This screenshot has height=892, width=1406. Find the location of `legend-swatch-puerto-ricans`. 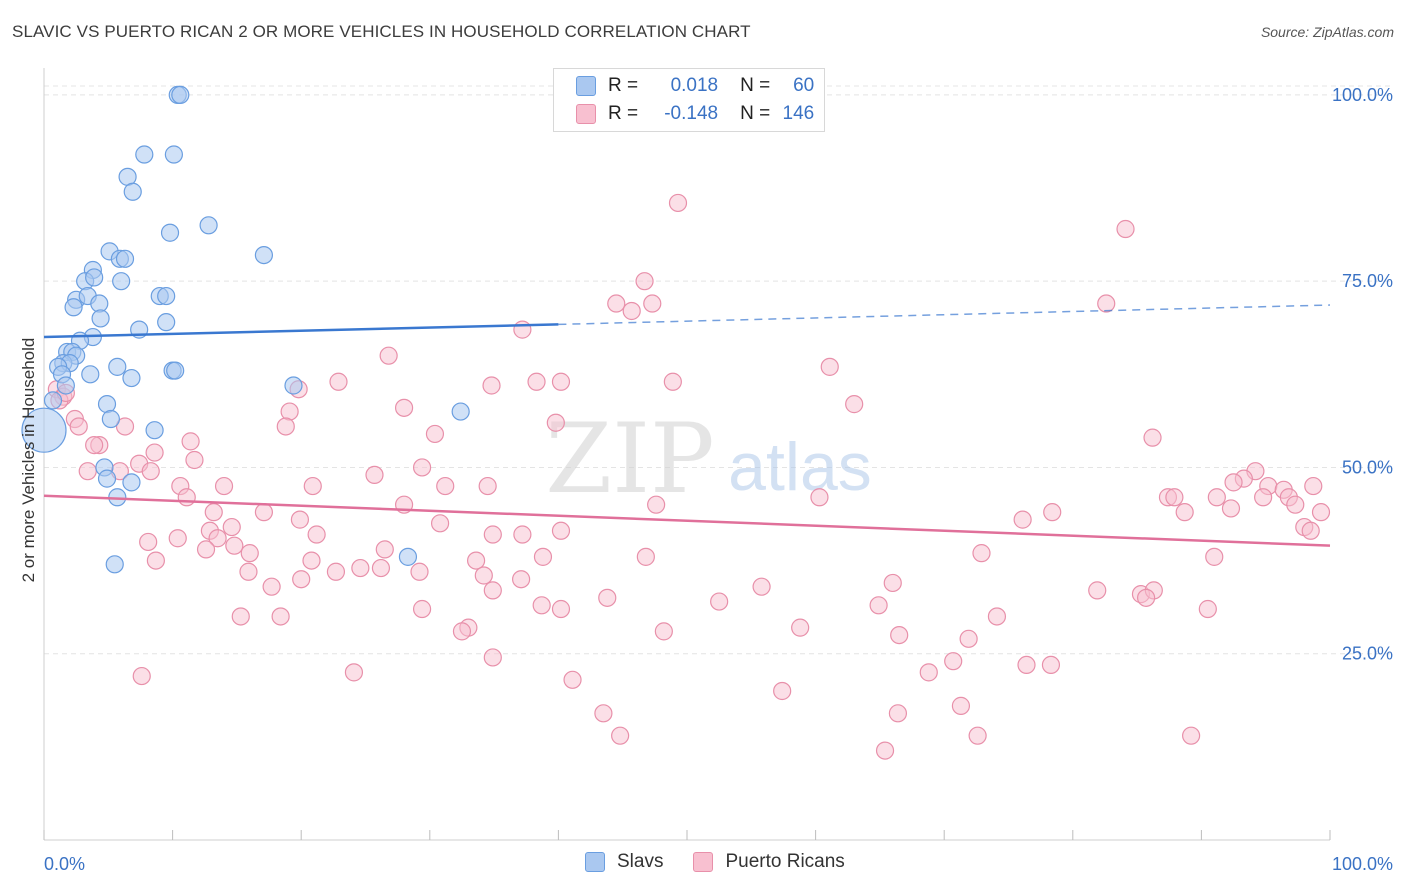

legend-swatch-puerto-ricans is located at coordinates (586, 114).